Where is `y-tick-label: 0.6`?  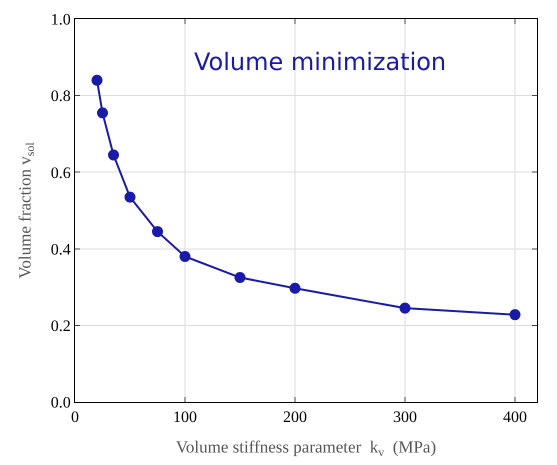 y-tick-label: 0.6 is located at coordinates (60, 173).